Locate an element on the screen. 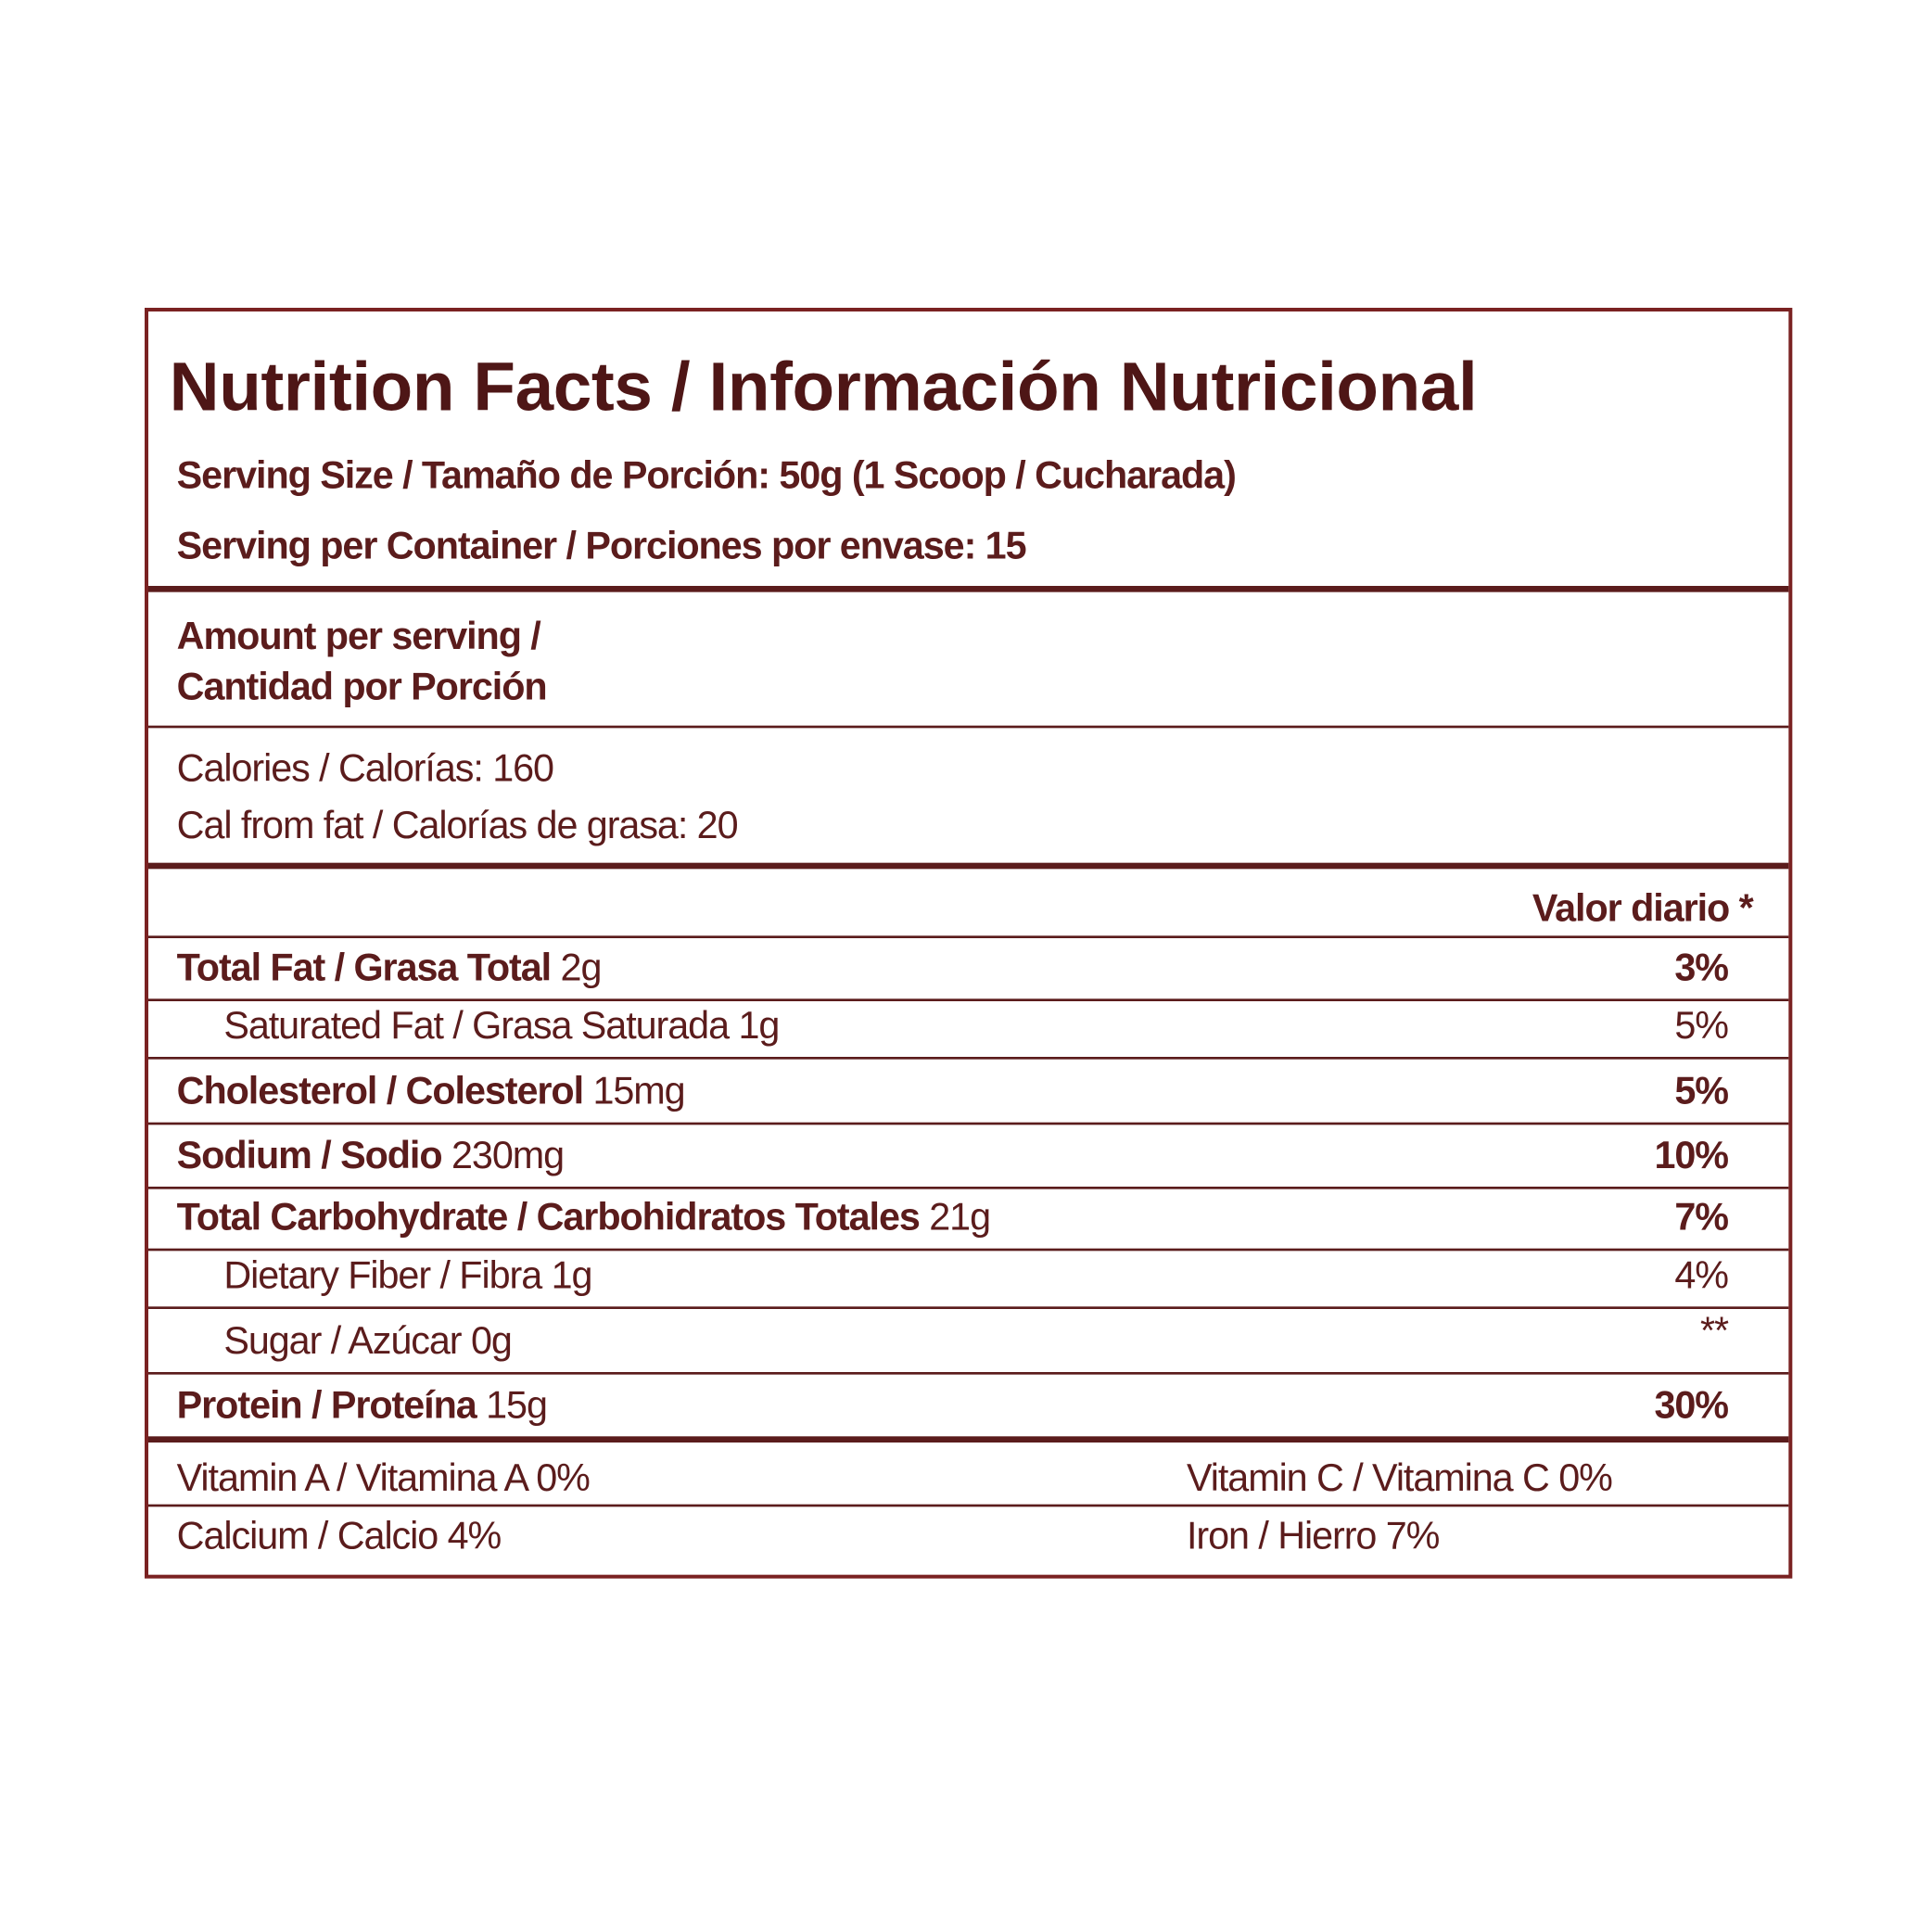 Image resolution: width=1932 pixels, height=1932 pixels. nutrient-name: Sugar / Azúcar is located at coordinates (342, 1340).